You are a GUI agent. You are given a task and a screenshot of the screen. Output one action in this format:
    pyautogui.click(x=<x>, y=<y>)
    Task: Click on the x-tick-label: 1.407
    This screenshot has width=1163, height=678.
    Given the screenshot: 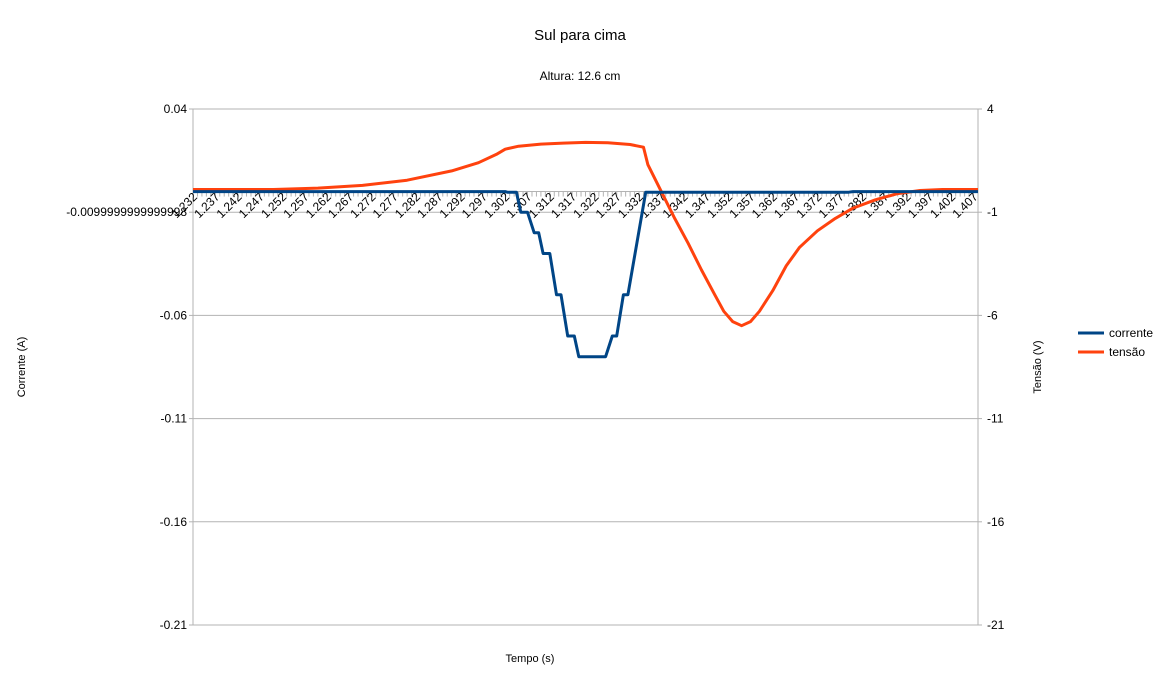 What is the action you would take?
    pyautogui.click(x=965, y=205)
    